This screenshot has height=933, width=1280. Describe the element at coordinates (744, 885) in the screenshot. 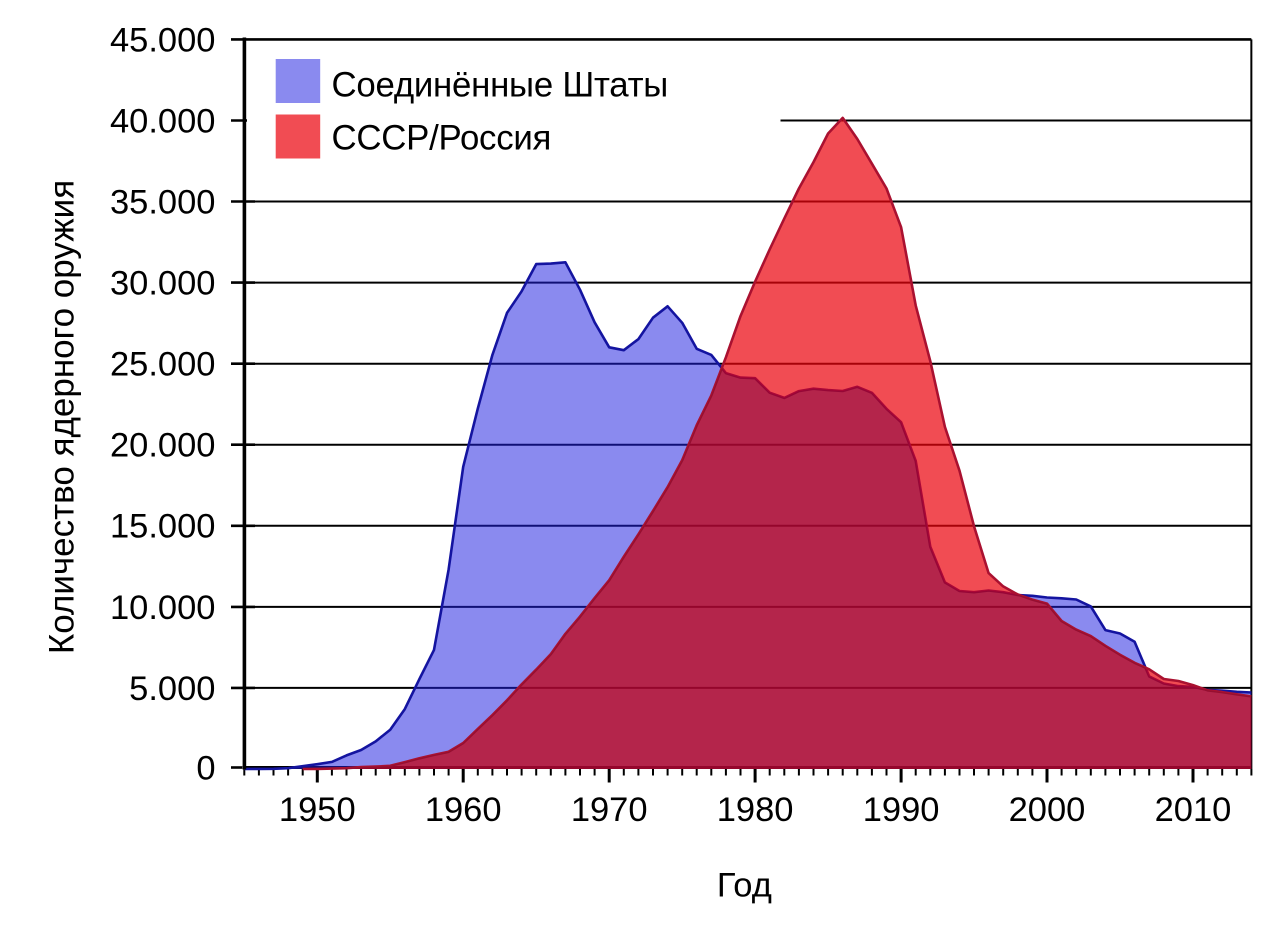

I see `svg-text: Год` at that location.